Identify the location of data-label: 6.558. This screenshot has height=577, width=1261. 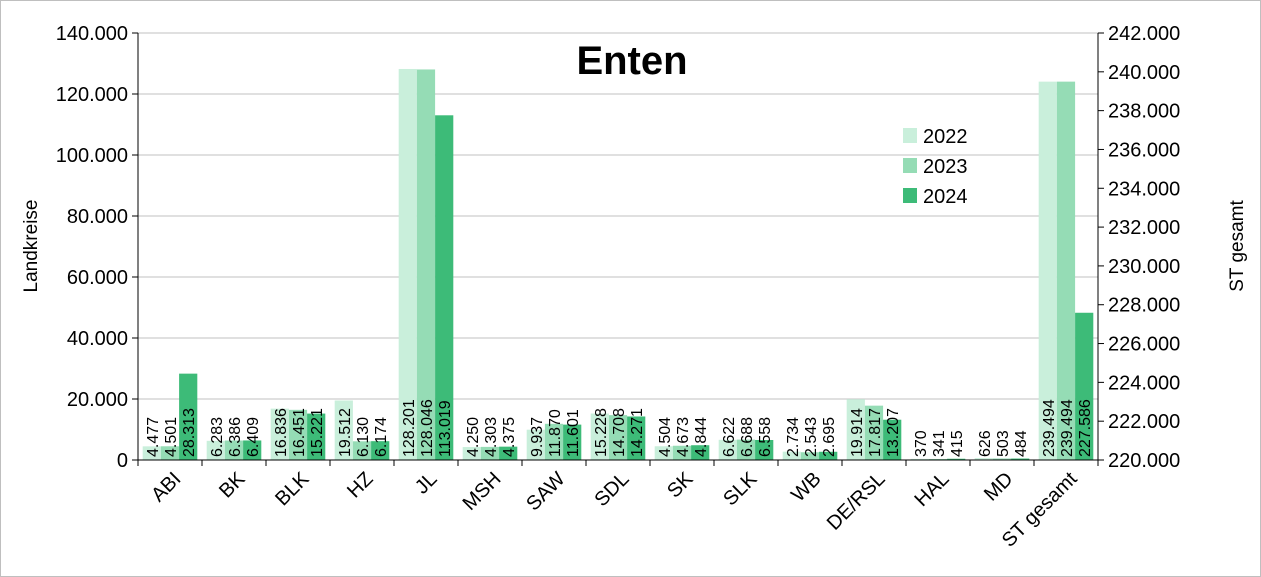
(765, 437).